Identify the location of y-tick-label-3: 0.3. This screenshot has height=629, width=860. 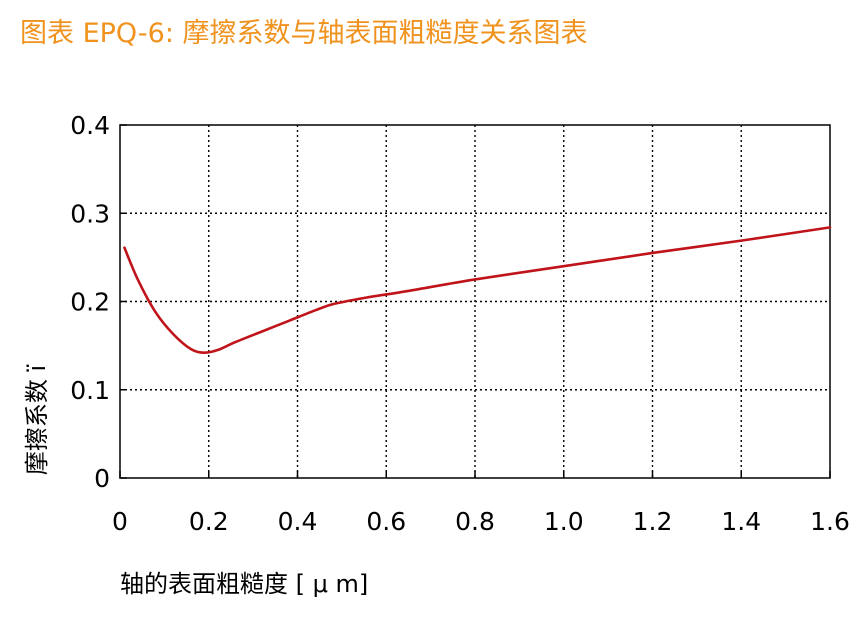
(90, 213).